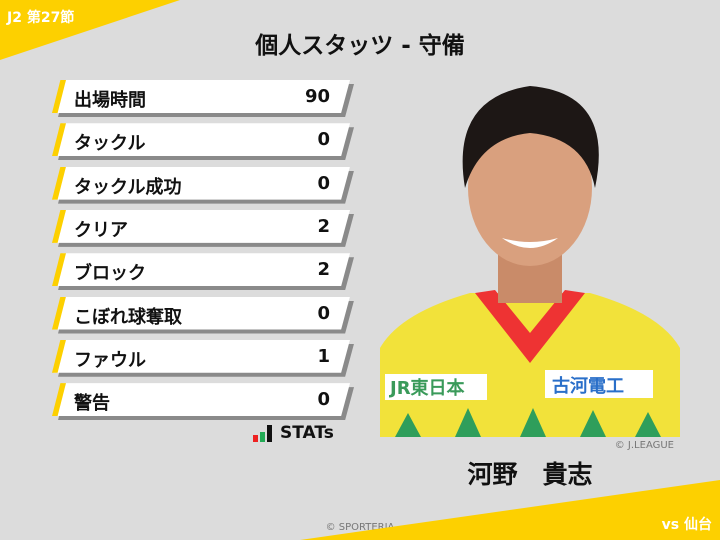  I want to click on stat-row: こぼれ球奪取 0, so click(203, 315).